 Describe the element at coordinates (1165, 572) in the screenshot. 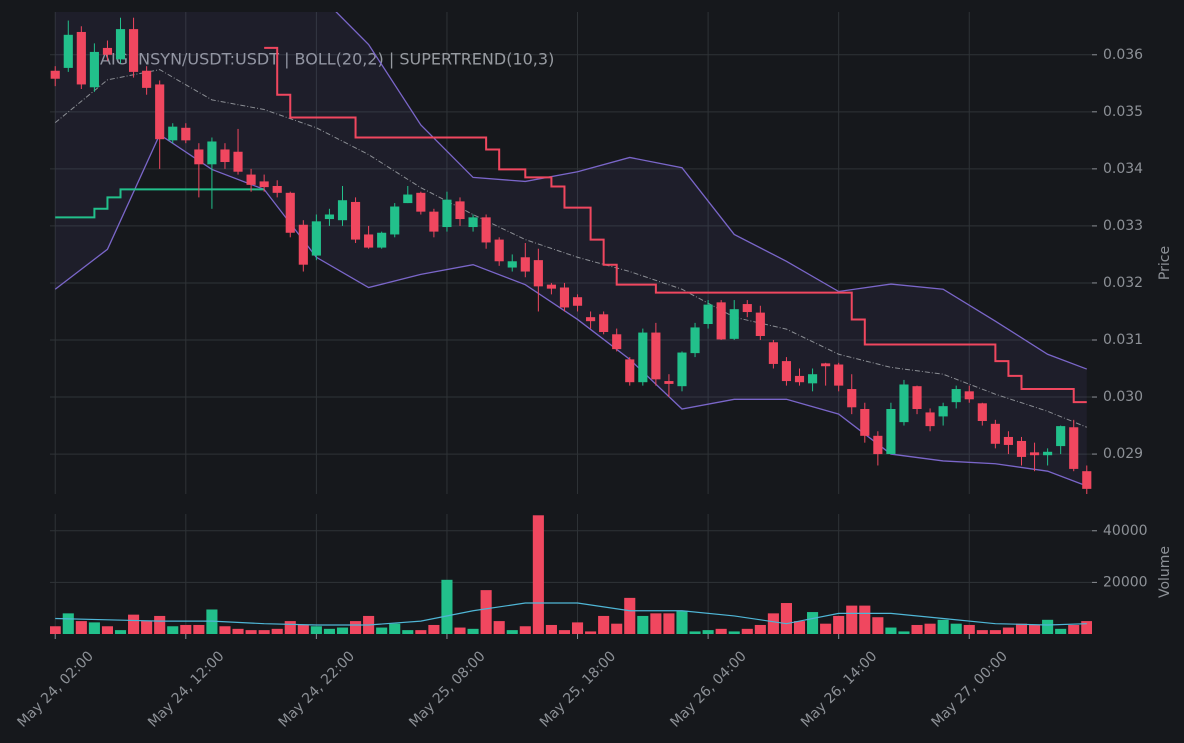

I see `y-axis-label: Volume` at that location.